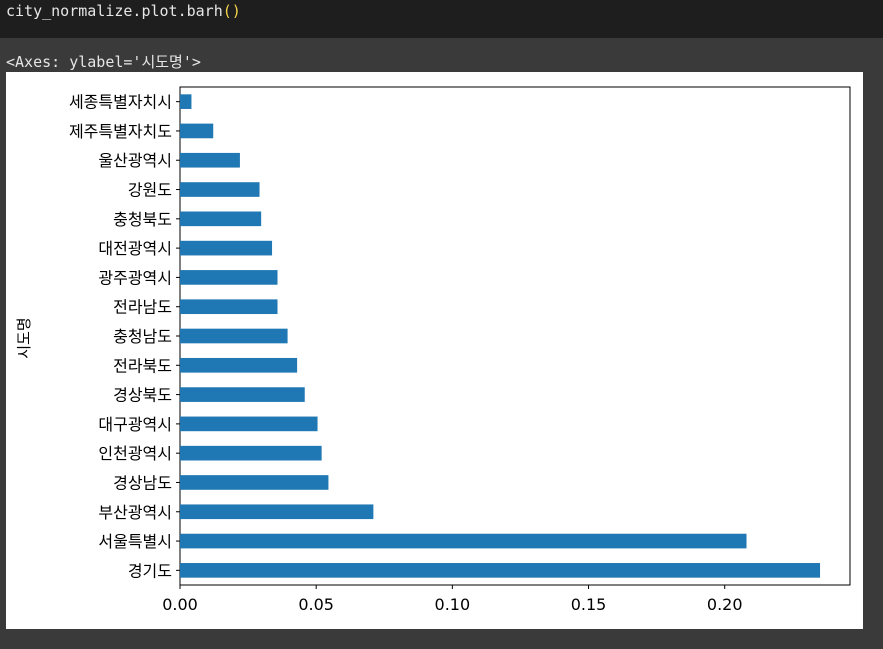  Describe the element at coordinates (135, 248) in the screenshot. I see `y-tick-label: 대전광역시` at that location.